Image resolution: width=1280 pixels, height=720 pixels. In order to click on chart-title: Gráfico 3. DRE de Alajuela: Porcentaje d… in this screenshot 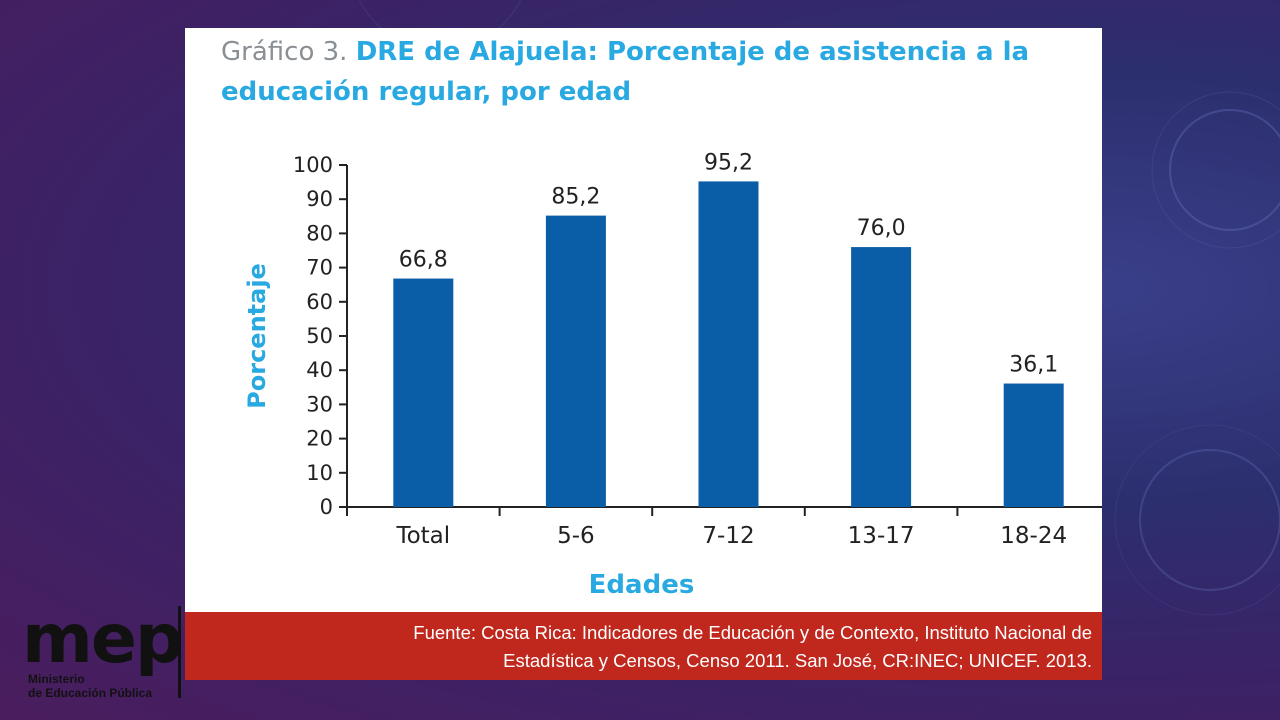, I will do `click(651, 72)`.